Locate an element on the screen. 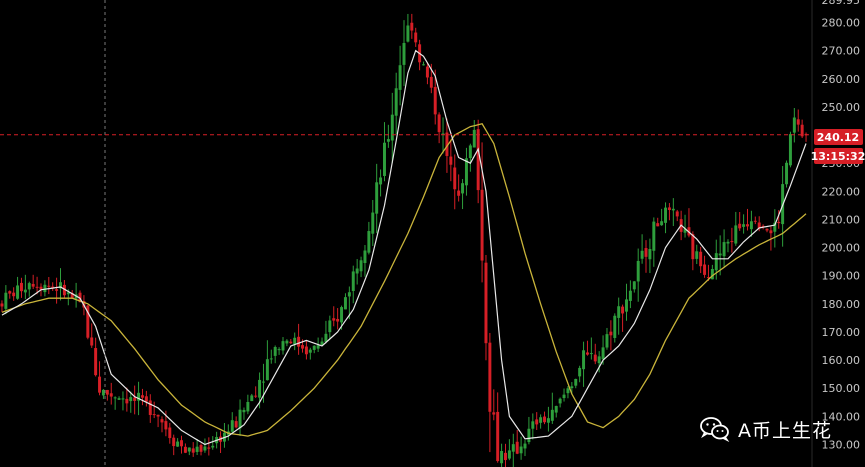 The image size is (865, 467). current-price-label: 240.12 is located at coordinates (838, 137).